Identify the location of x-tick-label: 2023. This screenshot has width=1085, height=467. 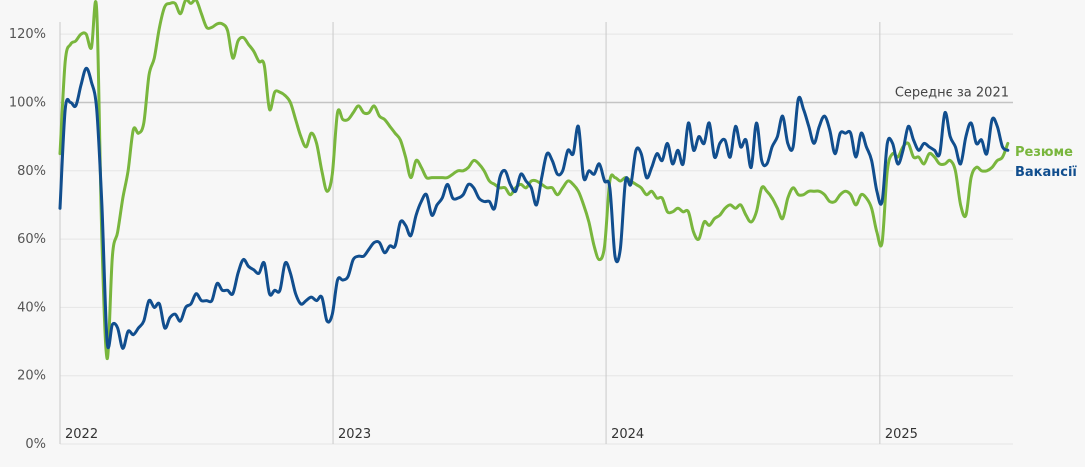
(354, 434).